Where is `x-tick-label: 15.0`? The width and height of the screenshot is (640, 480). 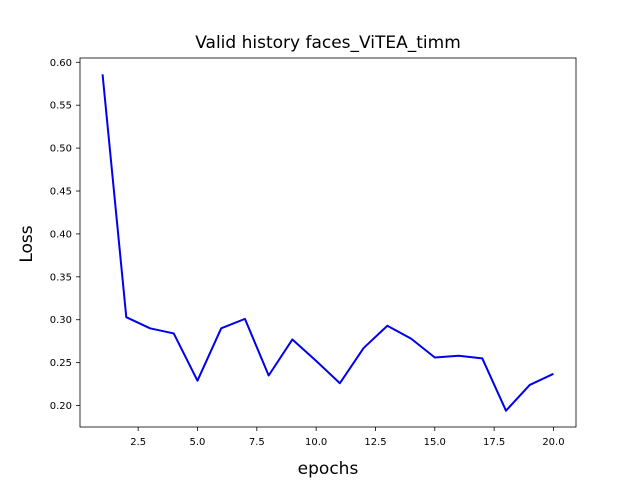
x-tick-label: 15.0 is located at coordinates (435, 442).